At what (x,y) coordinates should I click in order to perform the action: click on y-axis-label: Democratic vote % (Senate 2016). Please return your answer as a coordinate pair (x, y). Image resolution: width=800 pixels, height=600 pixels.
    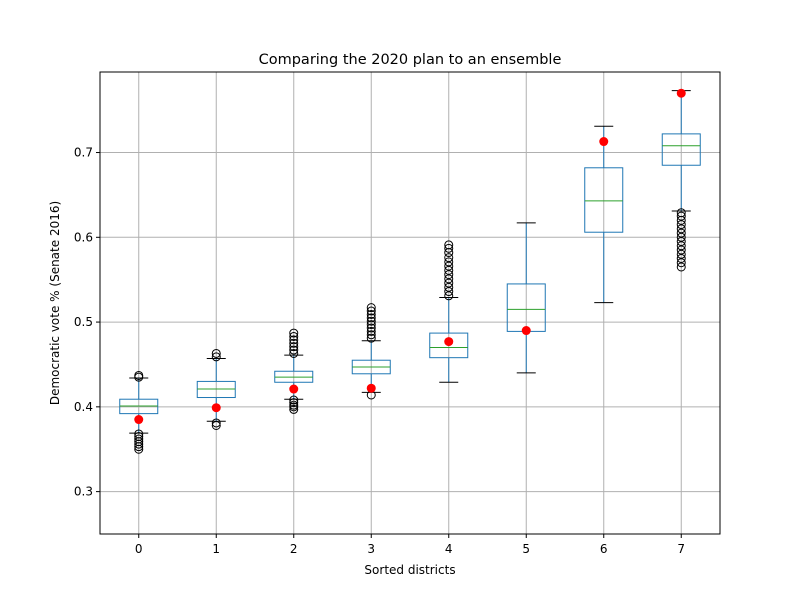
    Looking at the image, I should click on (55, 303).